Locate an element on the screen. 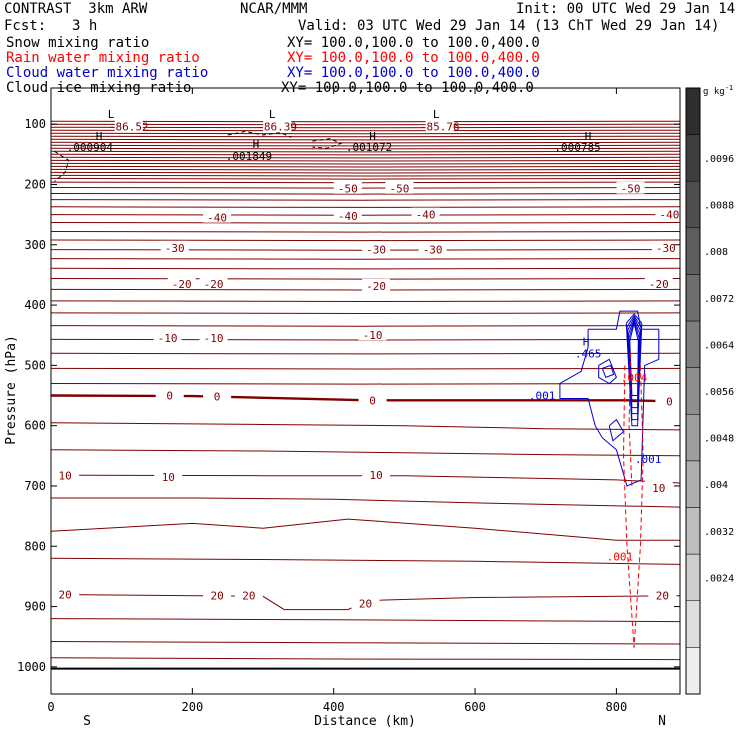  field-name-snow: Snow mixing ratio is located at coordinates (78, 43).